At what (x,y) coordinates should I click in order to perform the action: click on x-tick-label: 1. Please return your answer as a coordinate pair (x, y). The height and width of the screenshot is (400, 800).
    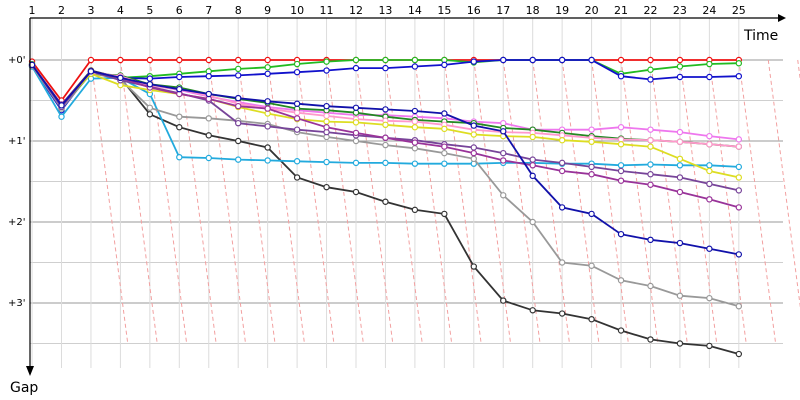
    Looking at the image, I should click on (32, 10).